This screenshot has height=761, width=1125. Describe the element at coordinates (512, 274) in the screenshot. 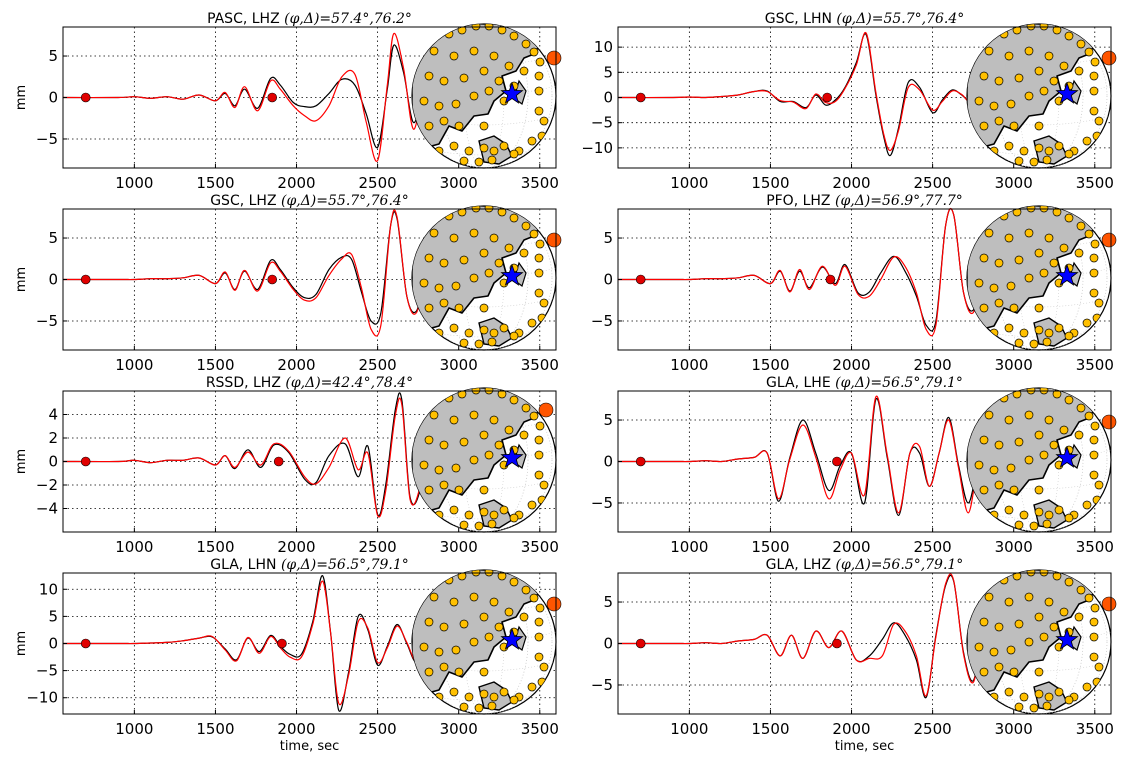

I see `star-icon` at that location.